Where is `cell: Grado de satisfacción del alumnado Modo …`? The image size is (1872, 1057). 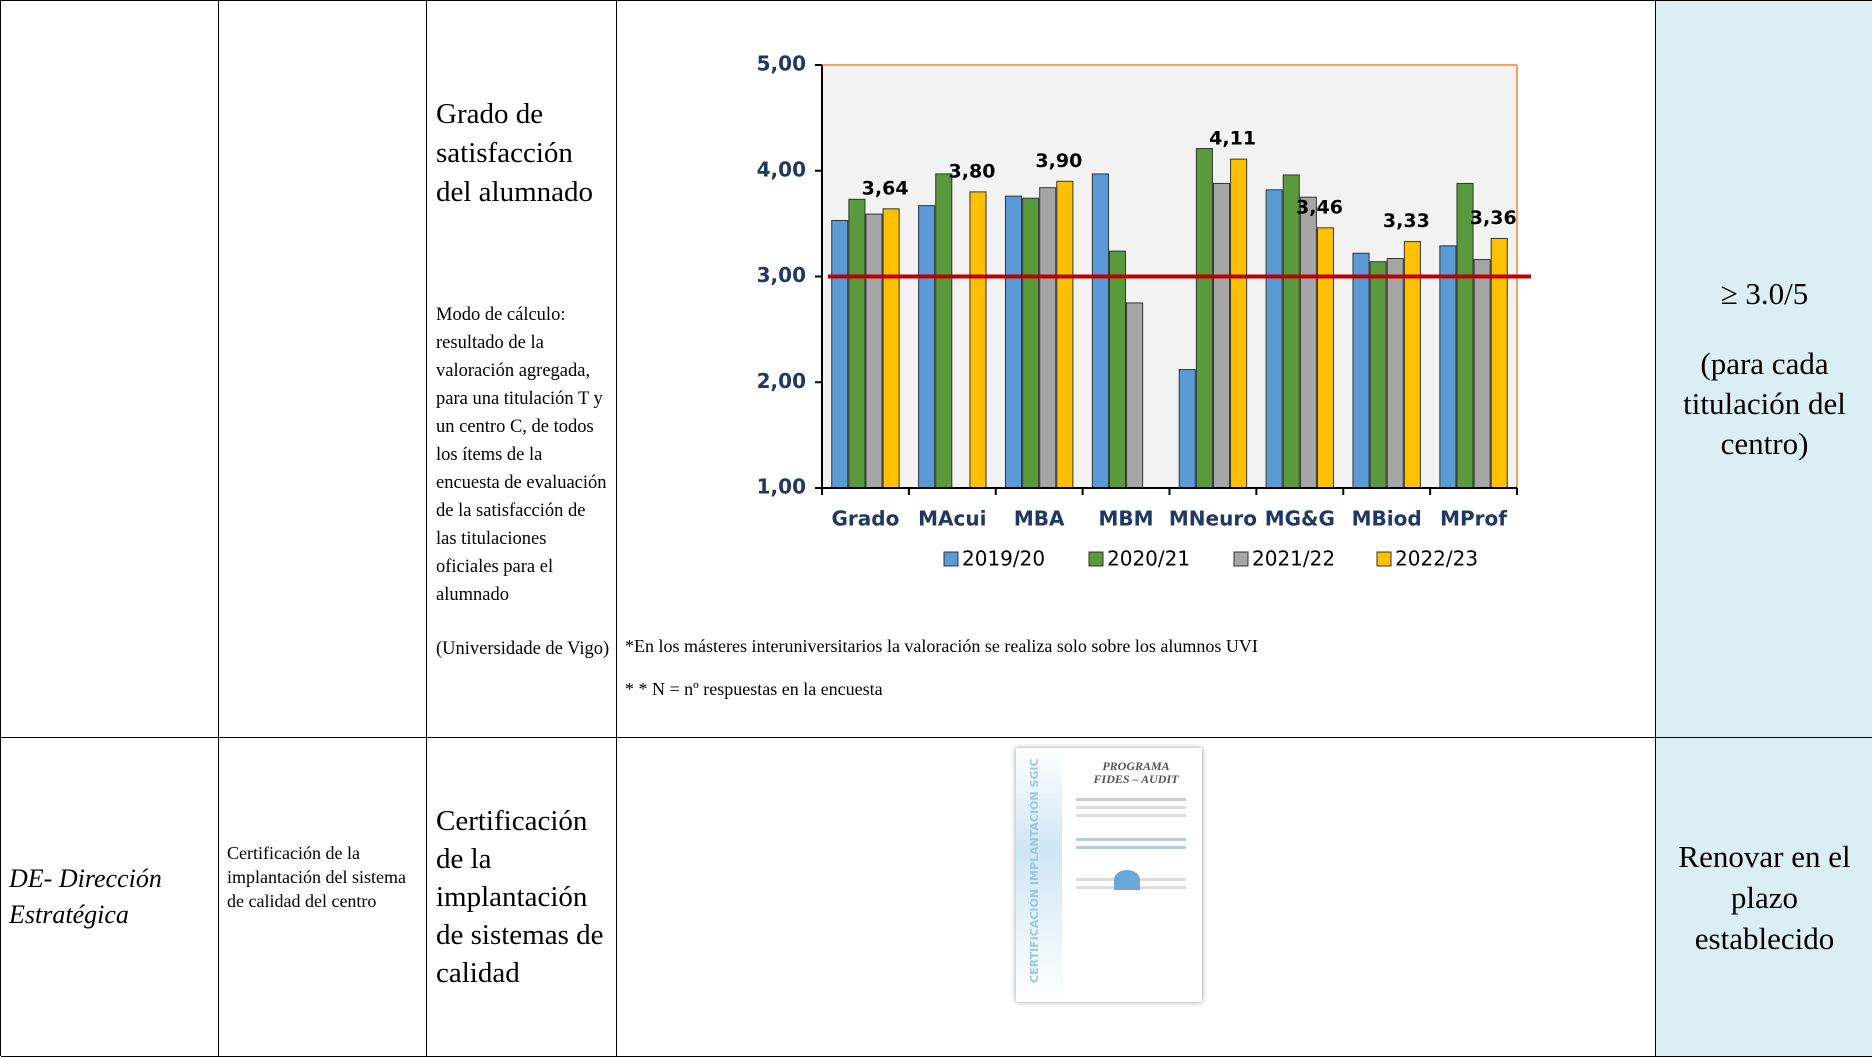 cell: Grado de satisfacción del alumnado Modo … is located at coordinates (522, 369).